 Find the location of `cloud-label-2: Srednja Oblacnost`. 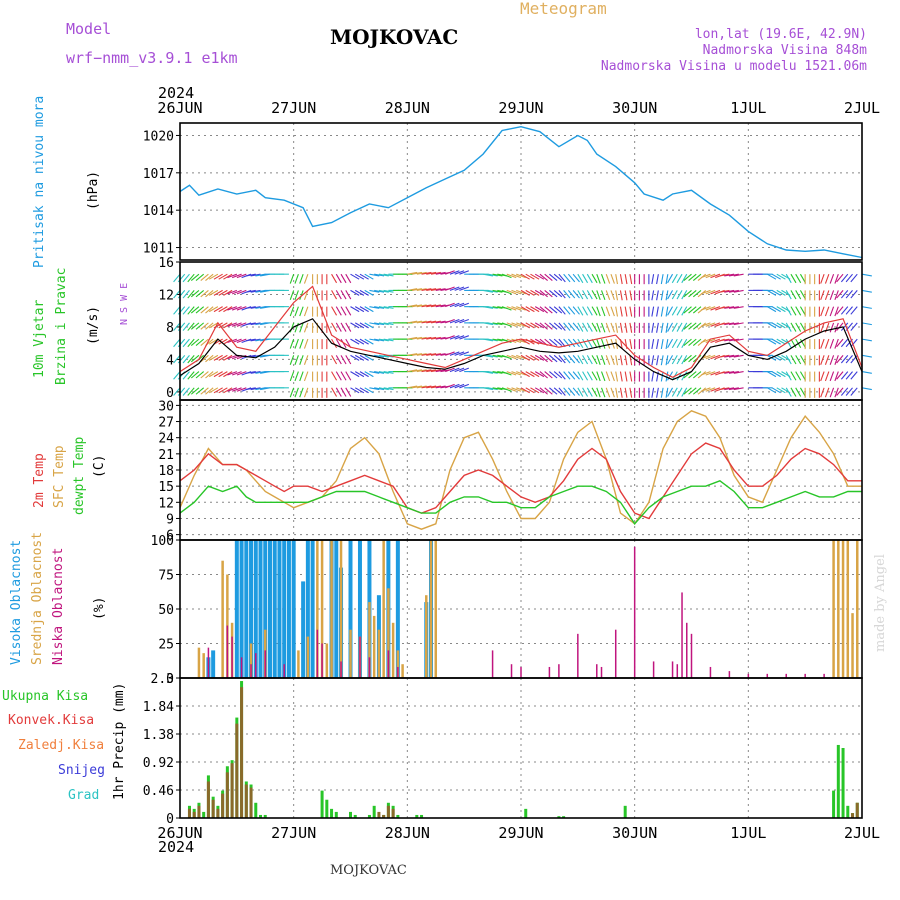

cloud-label-2: Srednja Oblacnost is located at coordinates (37, 598).